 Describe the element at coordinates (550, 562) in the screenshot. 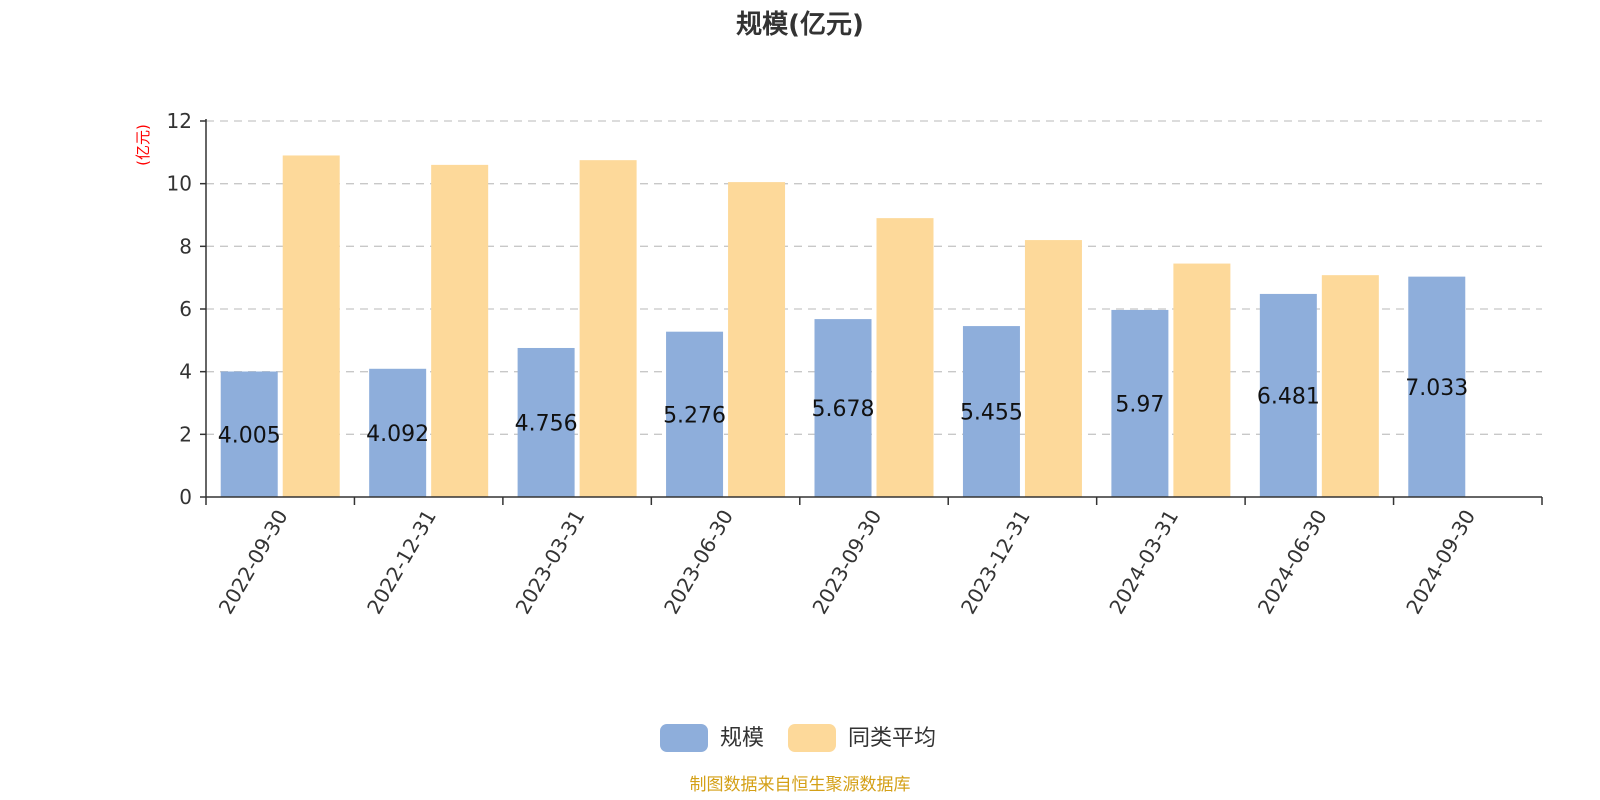

I see `x-tick-label: 2023-03-31` at that location.